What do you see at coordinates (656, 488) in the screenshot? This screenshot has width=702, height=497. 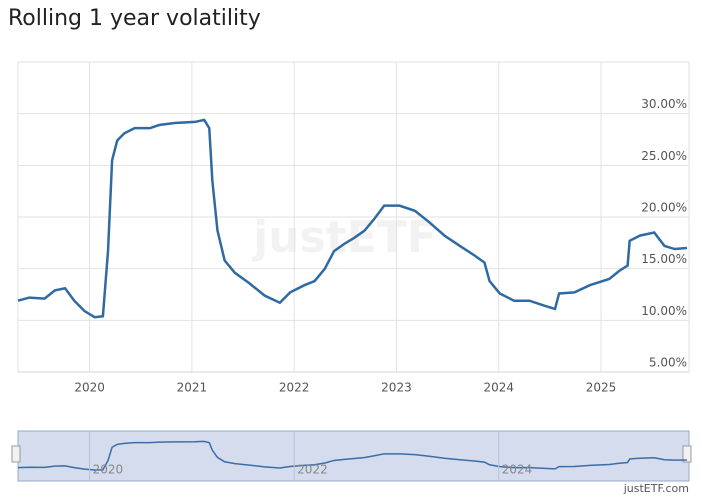 I see `credit: justETF.com` at bounding box center [656, 488].